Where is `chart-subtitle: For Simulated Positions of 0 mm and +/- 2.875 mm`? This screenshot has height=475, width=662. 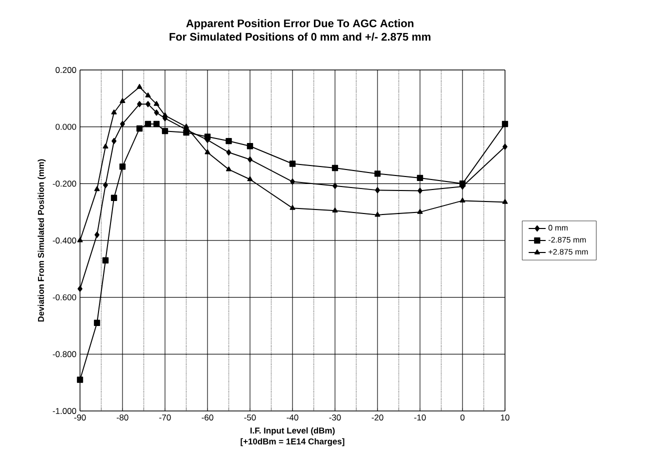
chart-subtitle: For Simulated Positions of 0 mm and +/- 2.875 mm is located at coordinates (300, 36).